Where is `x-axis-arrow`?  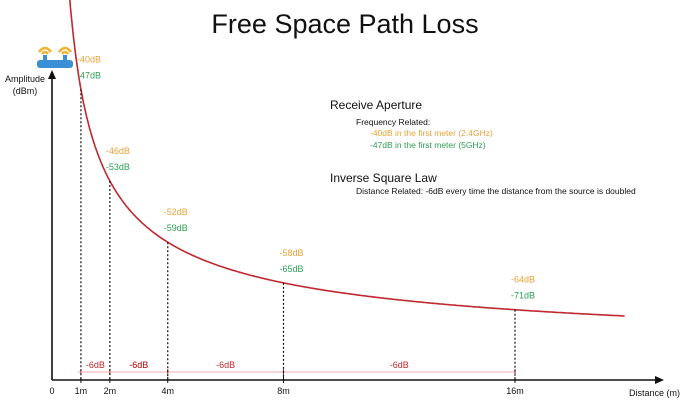
x-axis-arrow is located at coordinates (659, 380).